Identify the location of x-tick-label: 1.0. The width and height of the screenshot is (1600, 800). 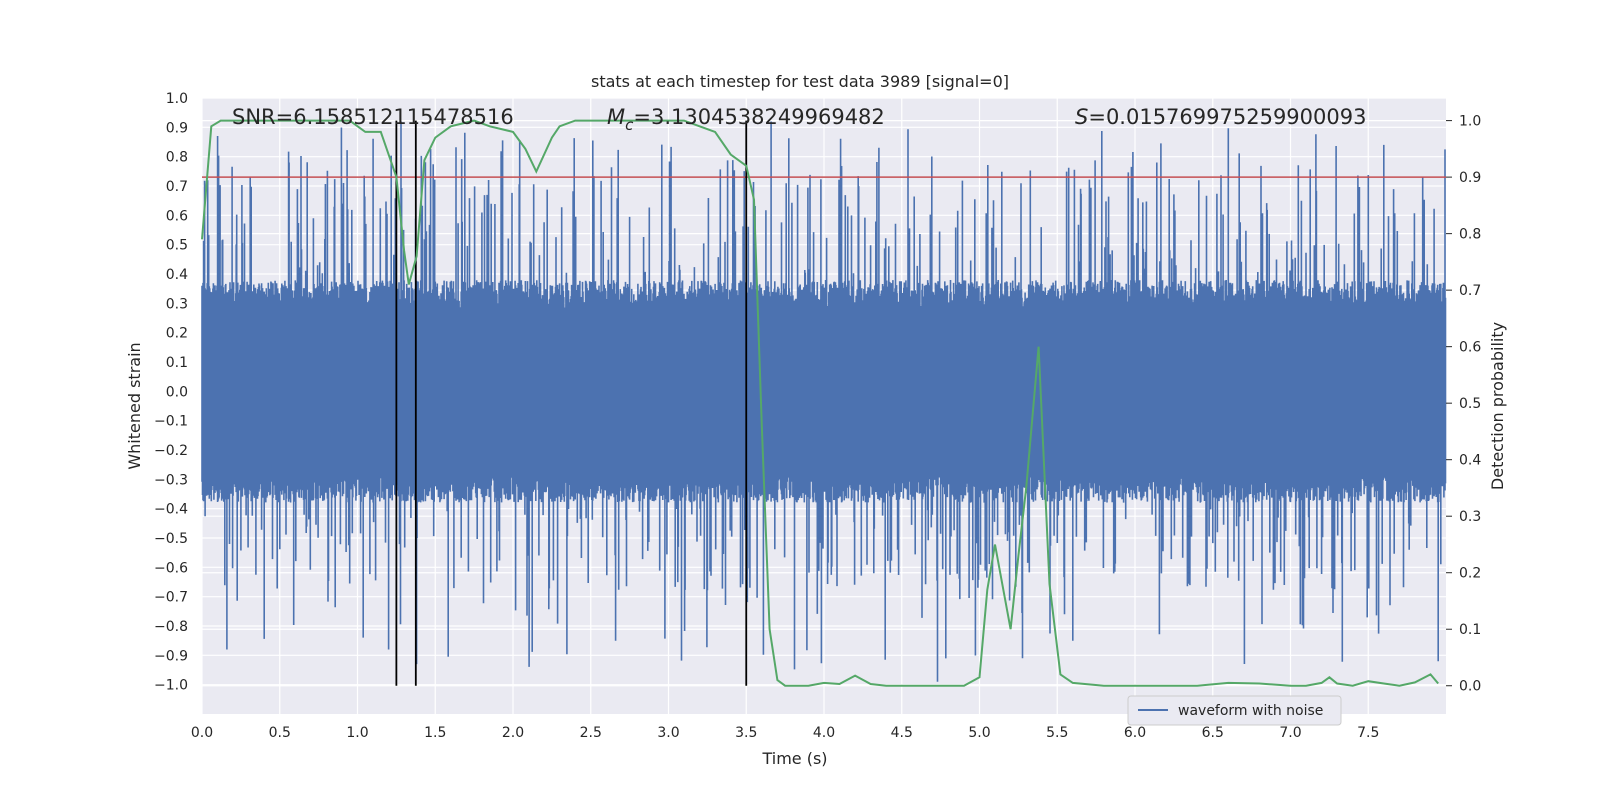
(357, 733).